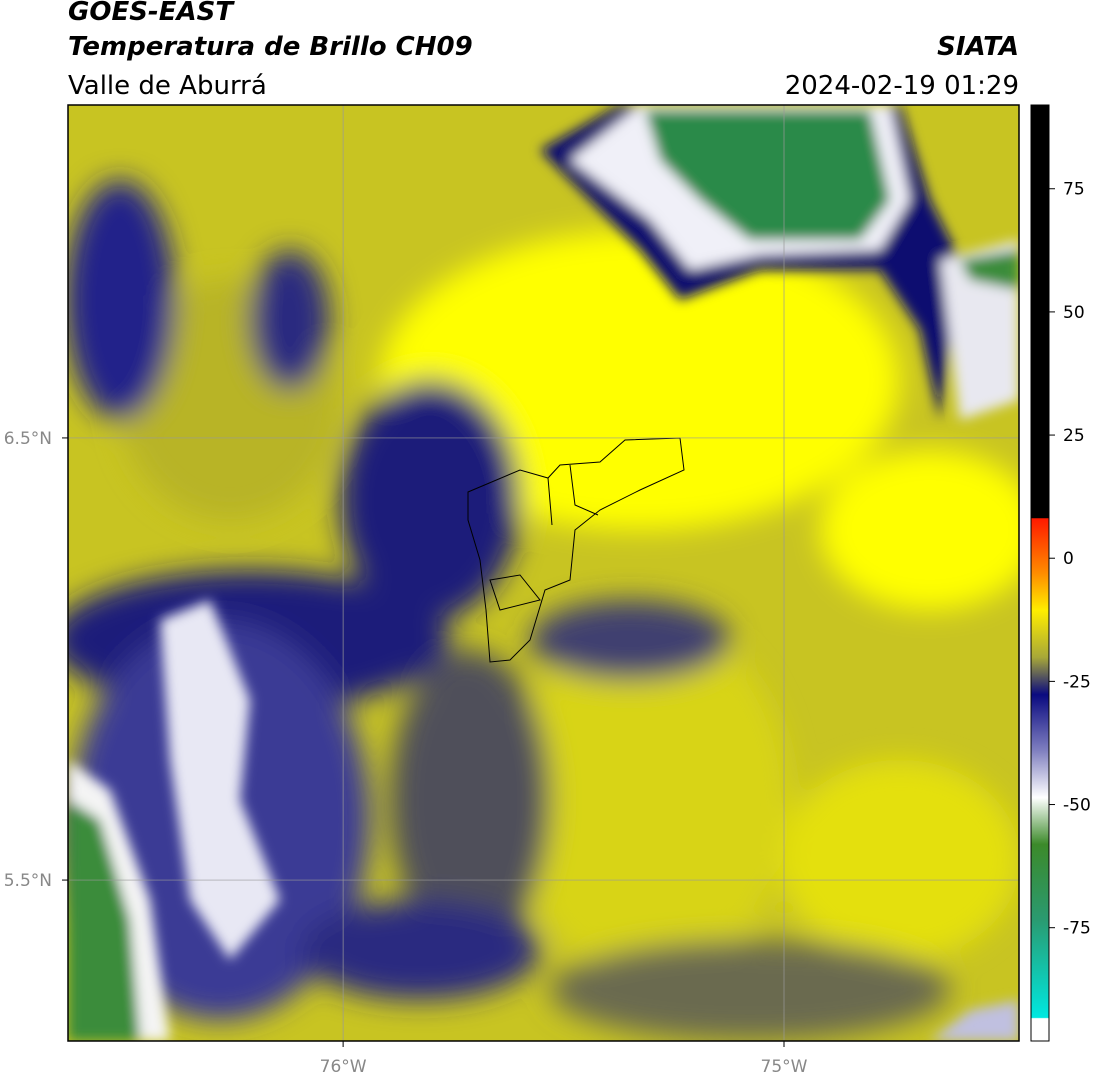  I want to click on datetime: 2024-02-19 01:29, so click(902, 86).